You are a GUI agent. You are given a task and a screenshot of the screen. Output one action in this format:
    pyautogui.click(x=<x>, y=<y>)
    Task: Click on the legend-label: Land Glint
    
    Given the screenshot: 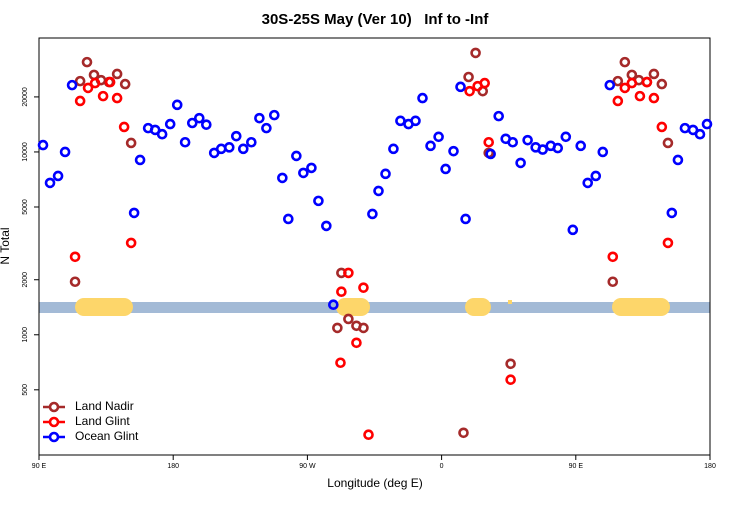 What is the action you would take?
    pyautogui.click(x=102, y=421)
    